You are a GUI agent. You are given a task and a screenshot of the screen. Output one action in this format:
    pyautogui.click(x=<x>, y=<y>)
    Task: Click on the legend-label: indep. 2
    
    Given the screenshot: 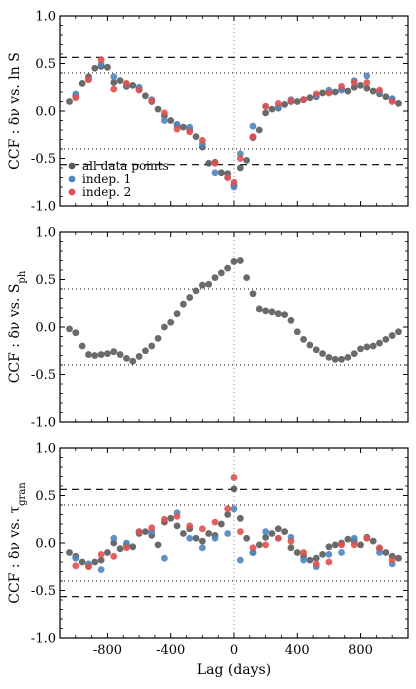 What is the action you would take?
    pyautogui.click(x=106, y=192)
    